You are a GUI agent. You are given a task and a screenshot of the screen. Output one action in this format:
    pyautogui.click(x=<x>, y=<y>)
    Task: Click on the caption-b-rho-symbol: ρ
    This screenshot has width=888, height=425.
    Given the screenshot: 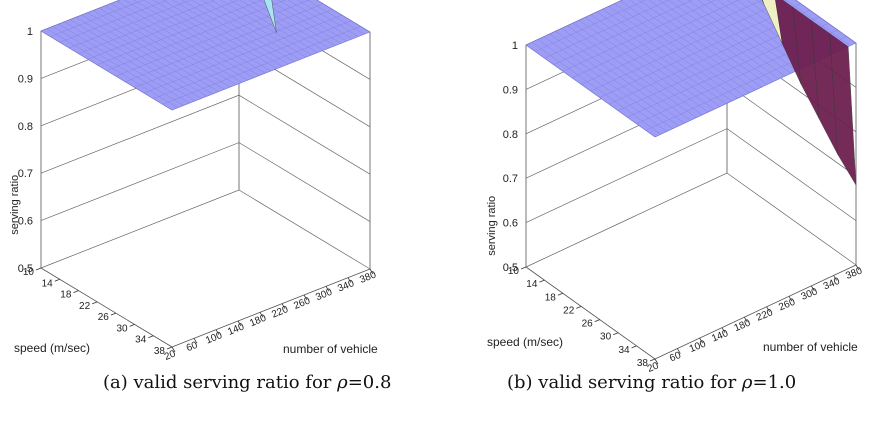 What is the action you would take?
    pyautogui.click(x=747, y=382)
    